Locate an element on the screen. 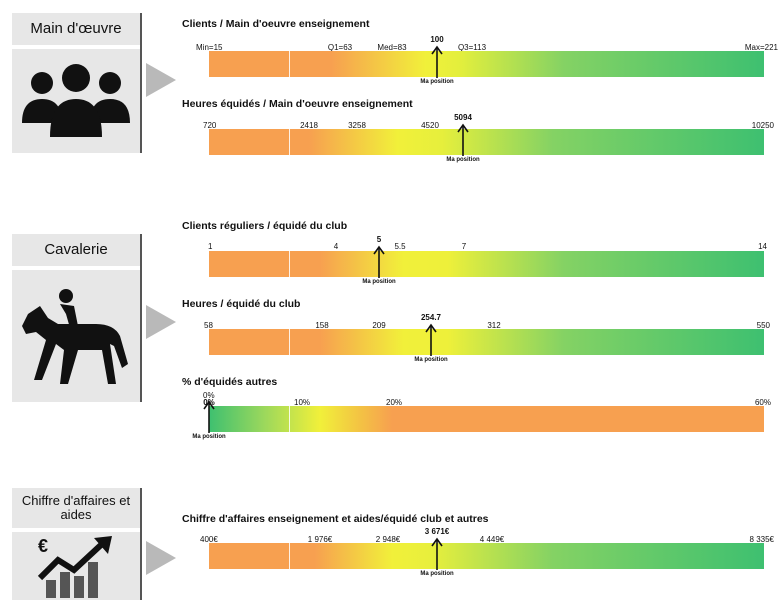 This screenshot has width=779, height=603. tick-label: 0% is located at coordinates (209, 395).